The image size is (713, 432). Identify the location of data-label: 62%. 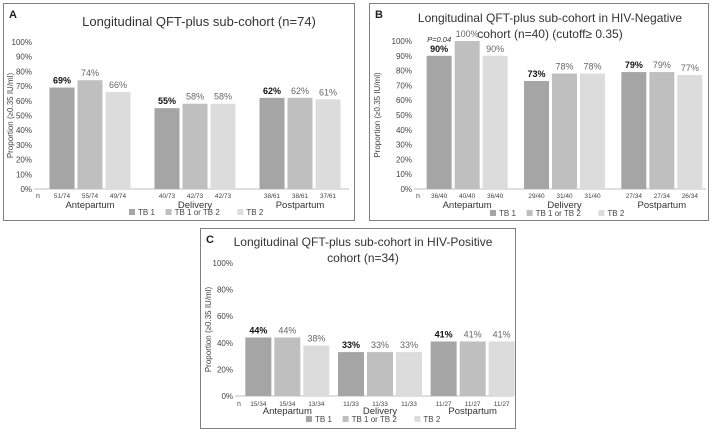
(272, 91).